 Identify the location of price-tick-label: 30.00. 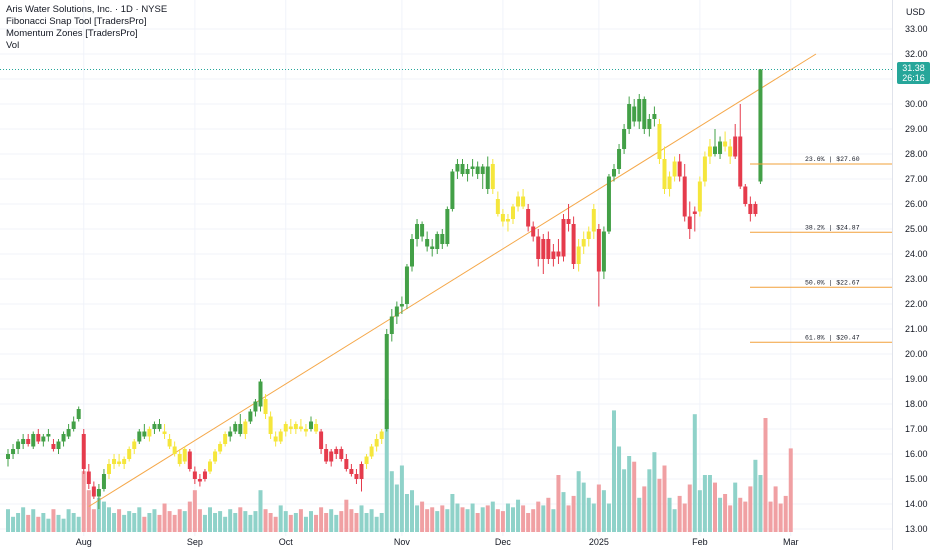
(916, 104).